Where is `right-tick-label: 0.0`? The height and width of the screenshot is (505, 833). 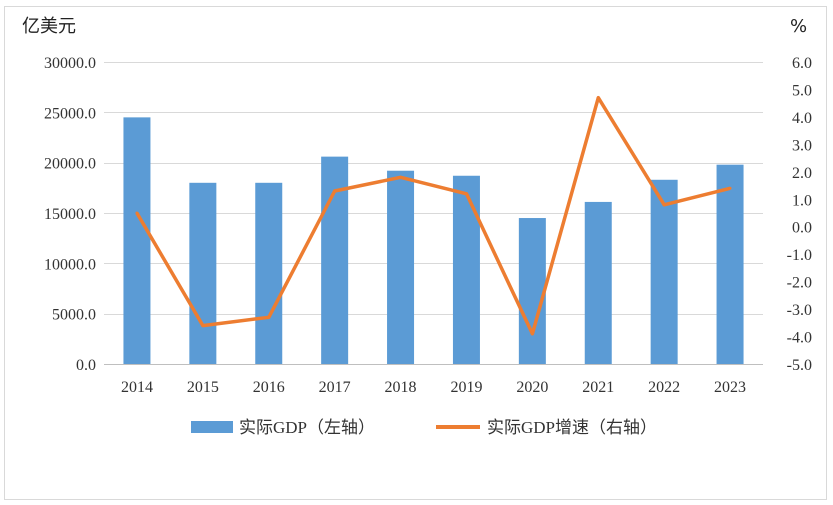 right-tick-label: 0.0 is located at coordinates (802, 228).